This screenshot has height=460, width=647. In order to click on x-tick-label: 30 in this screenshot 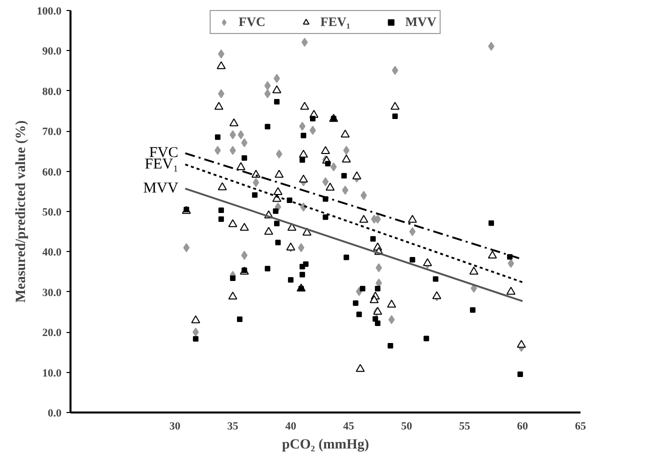, I will do `click(175, 426)`.